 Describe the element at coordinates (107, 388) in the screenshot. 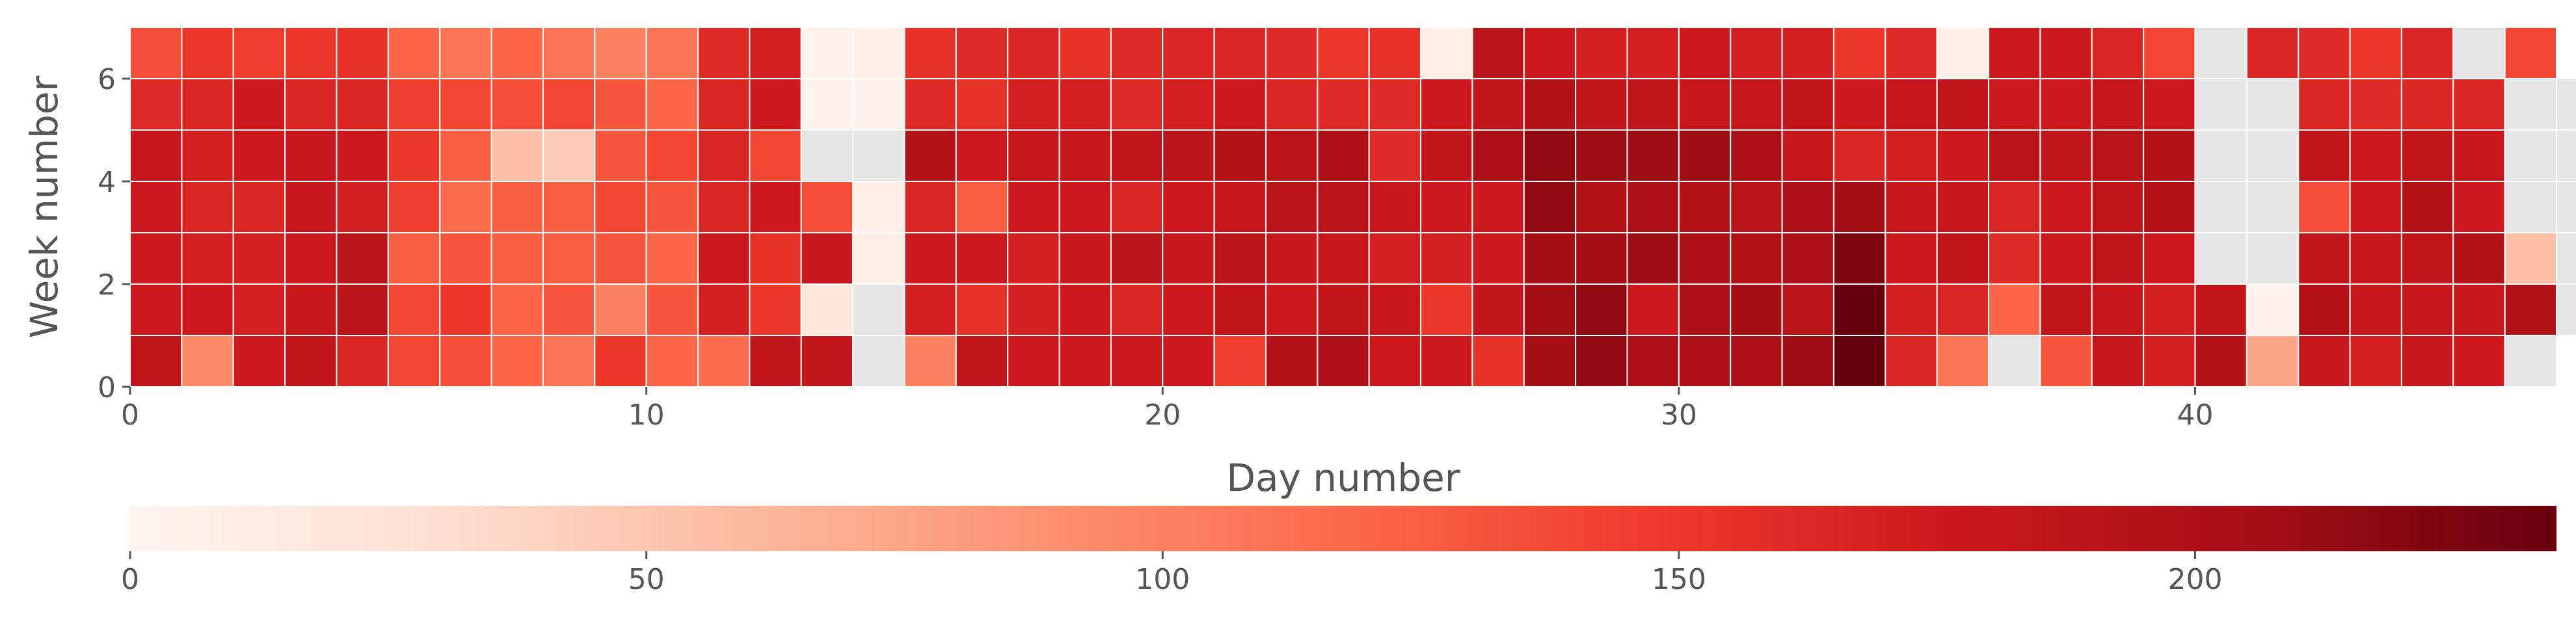

I see `y-tick-label: 0` at that location.